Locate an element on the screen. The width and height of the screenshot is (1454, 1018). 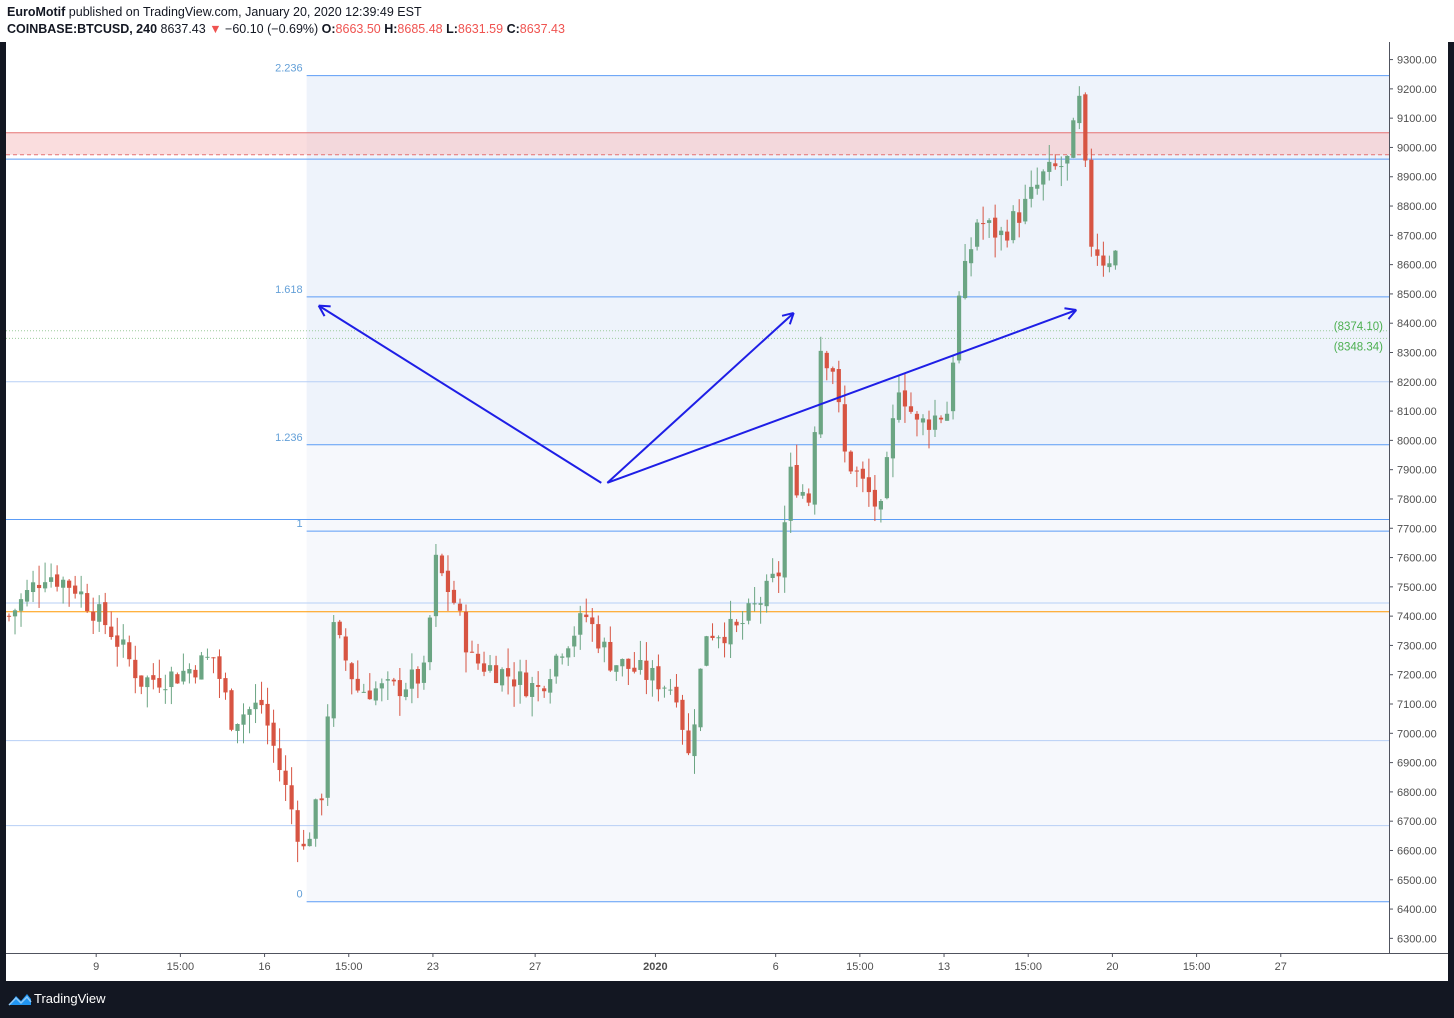
price-tick-label: 8300.00 is located at coordinates (1417, 354).